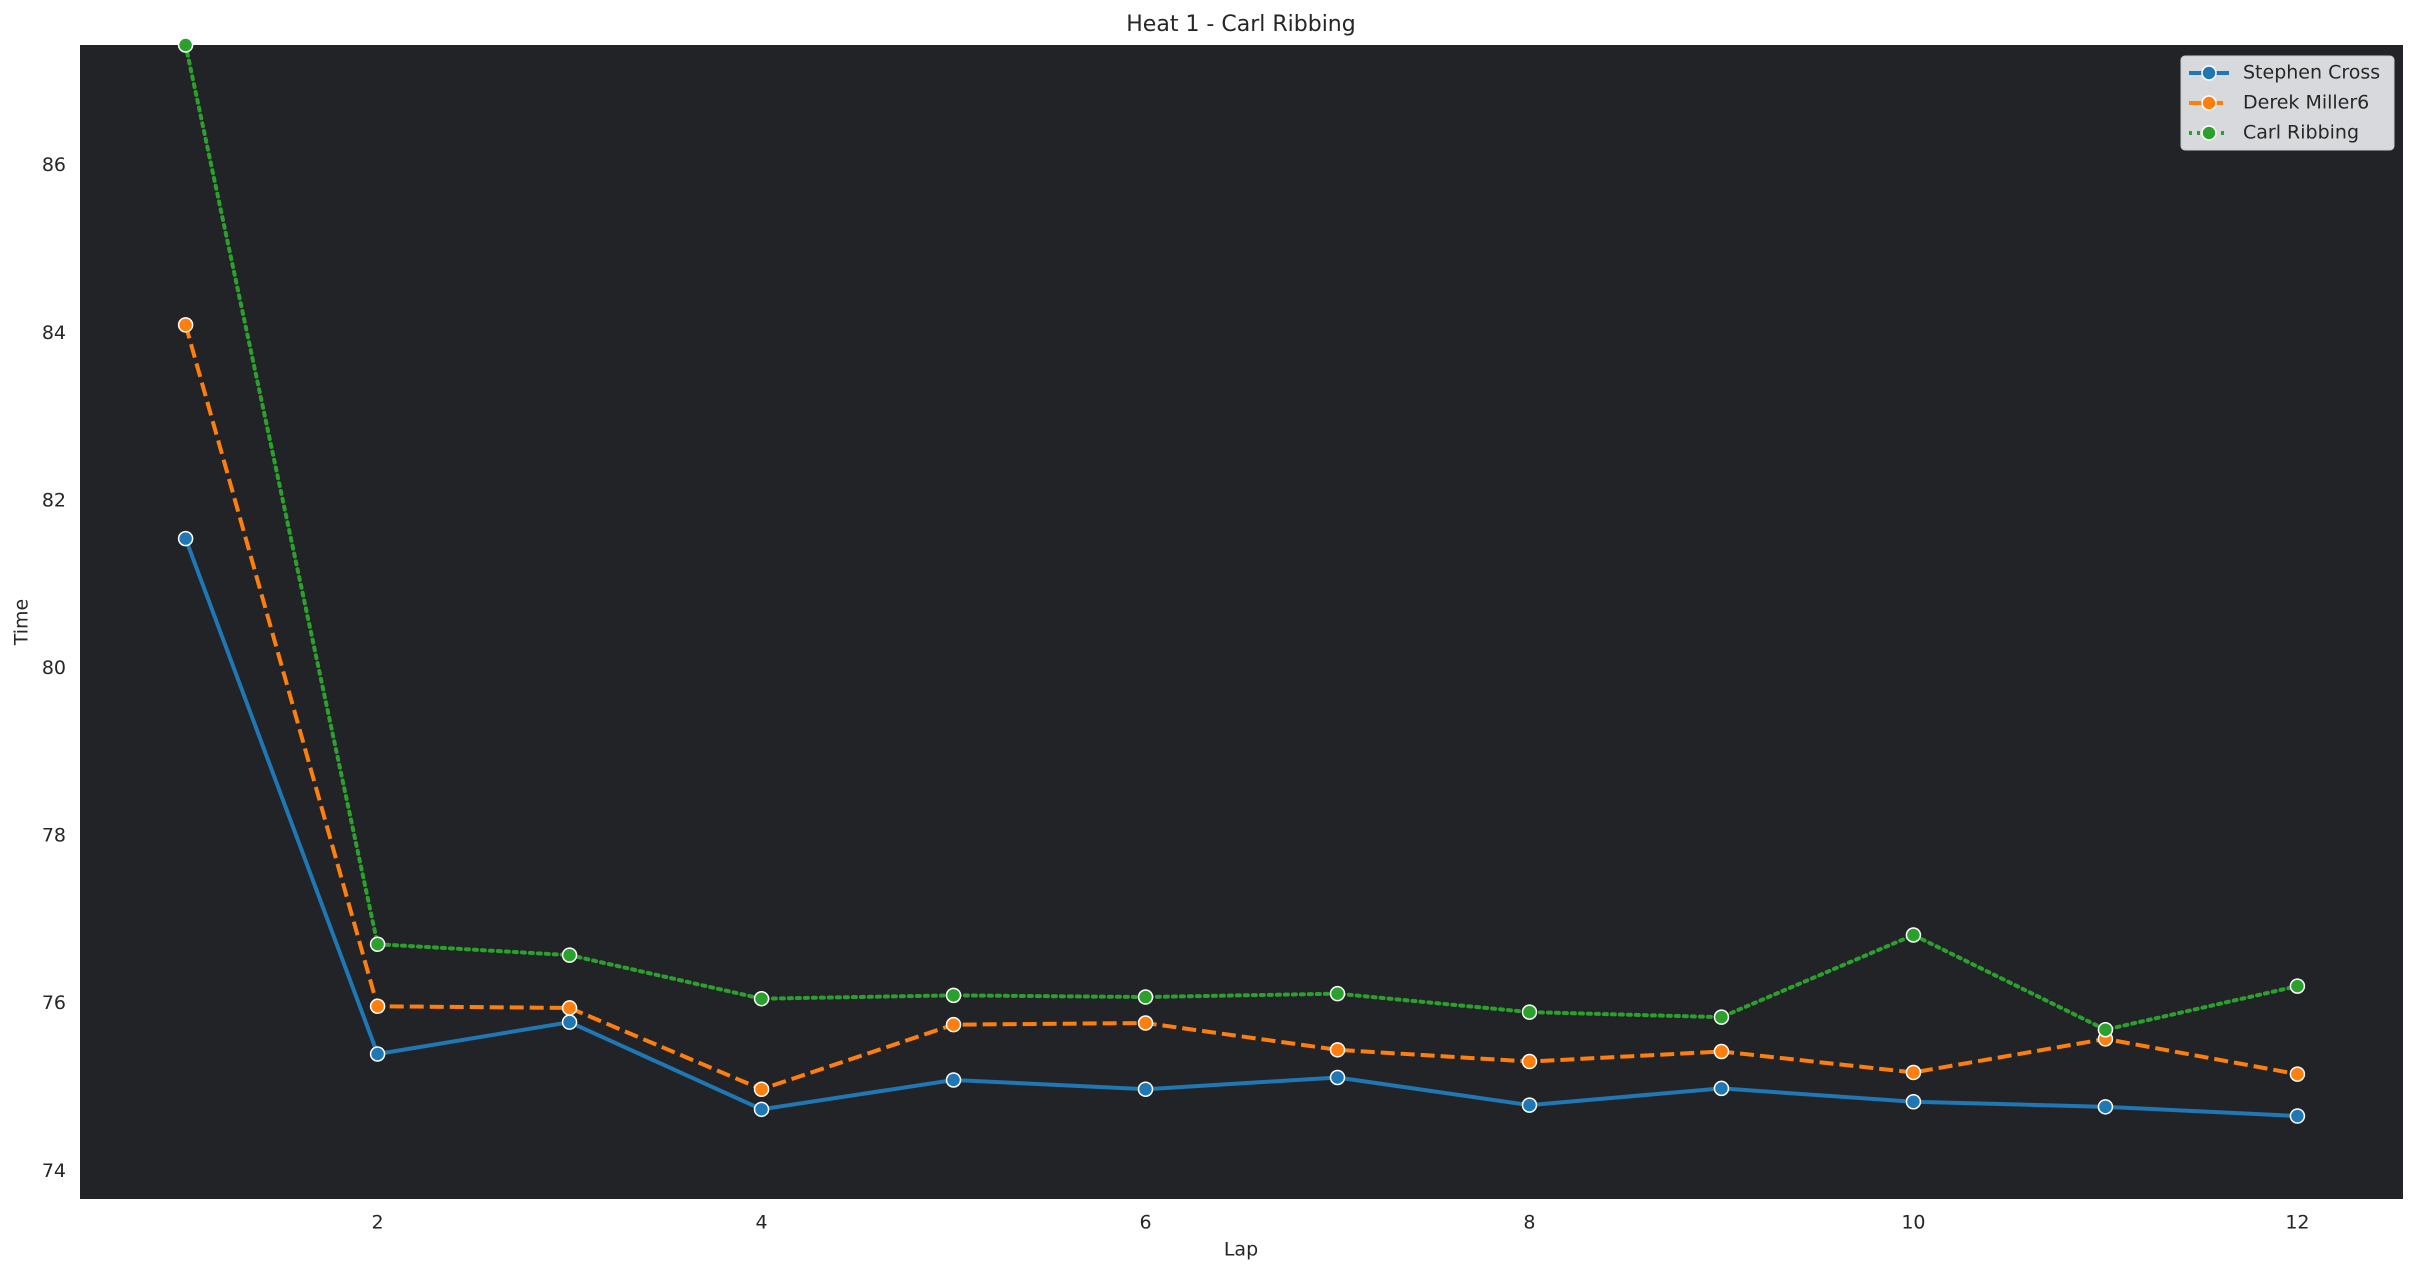  Describe the element at coordinates (1913, 1223) in the screenshot. I see `x-tick-label: 10` at that location.